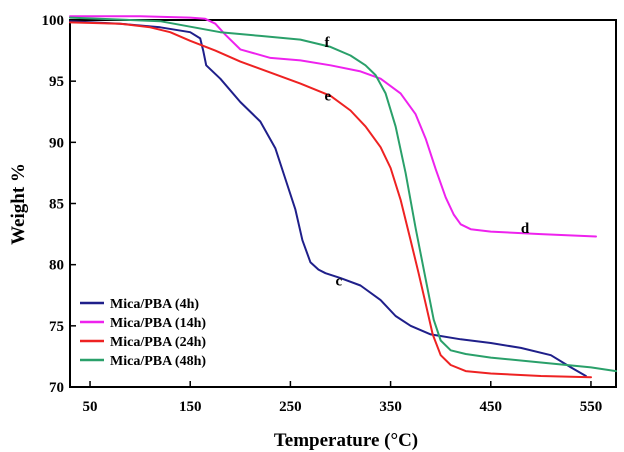 The height and width of the screenshot is (452, 624). I want to click on y-tick-label: 70, so click(56, 388).